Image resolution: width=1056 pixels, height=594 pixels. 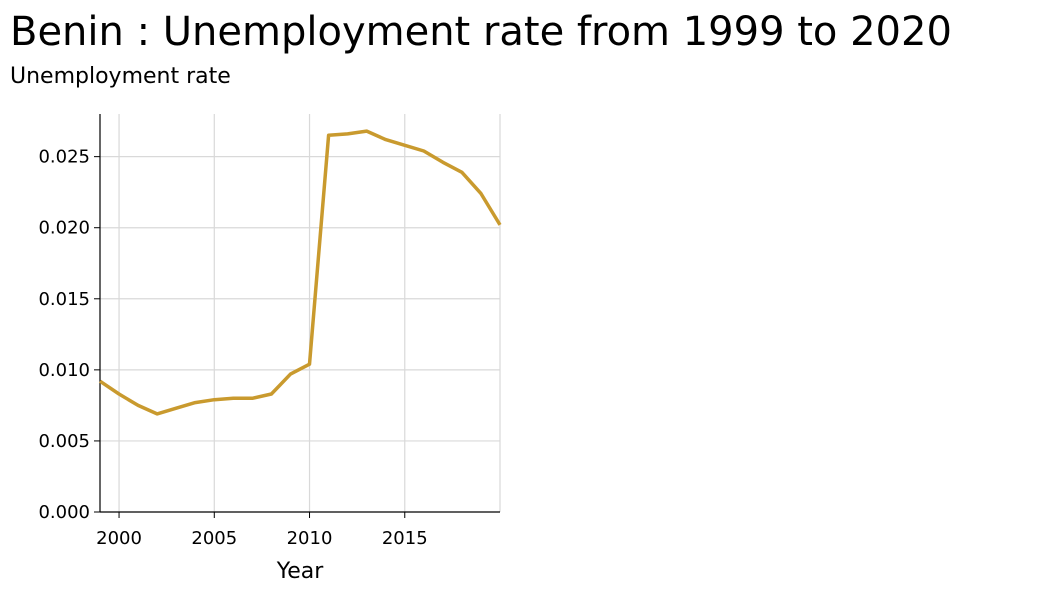 What do you see at coordinates (120, 76) in the screenshot?
I see `chart-subtitle: Unemployment rate` at bounding box center [120, 76].